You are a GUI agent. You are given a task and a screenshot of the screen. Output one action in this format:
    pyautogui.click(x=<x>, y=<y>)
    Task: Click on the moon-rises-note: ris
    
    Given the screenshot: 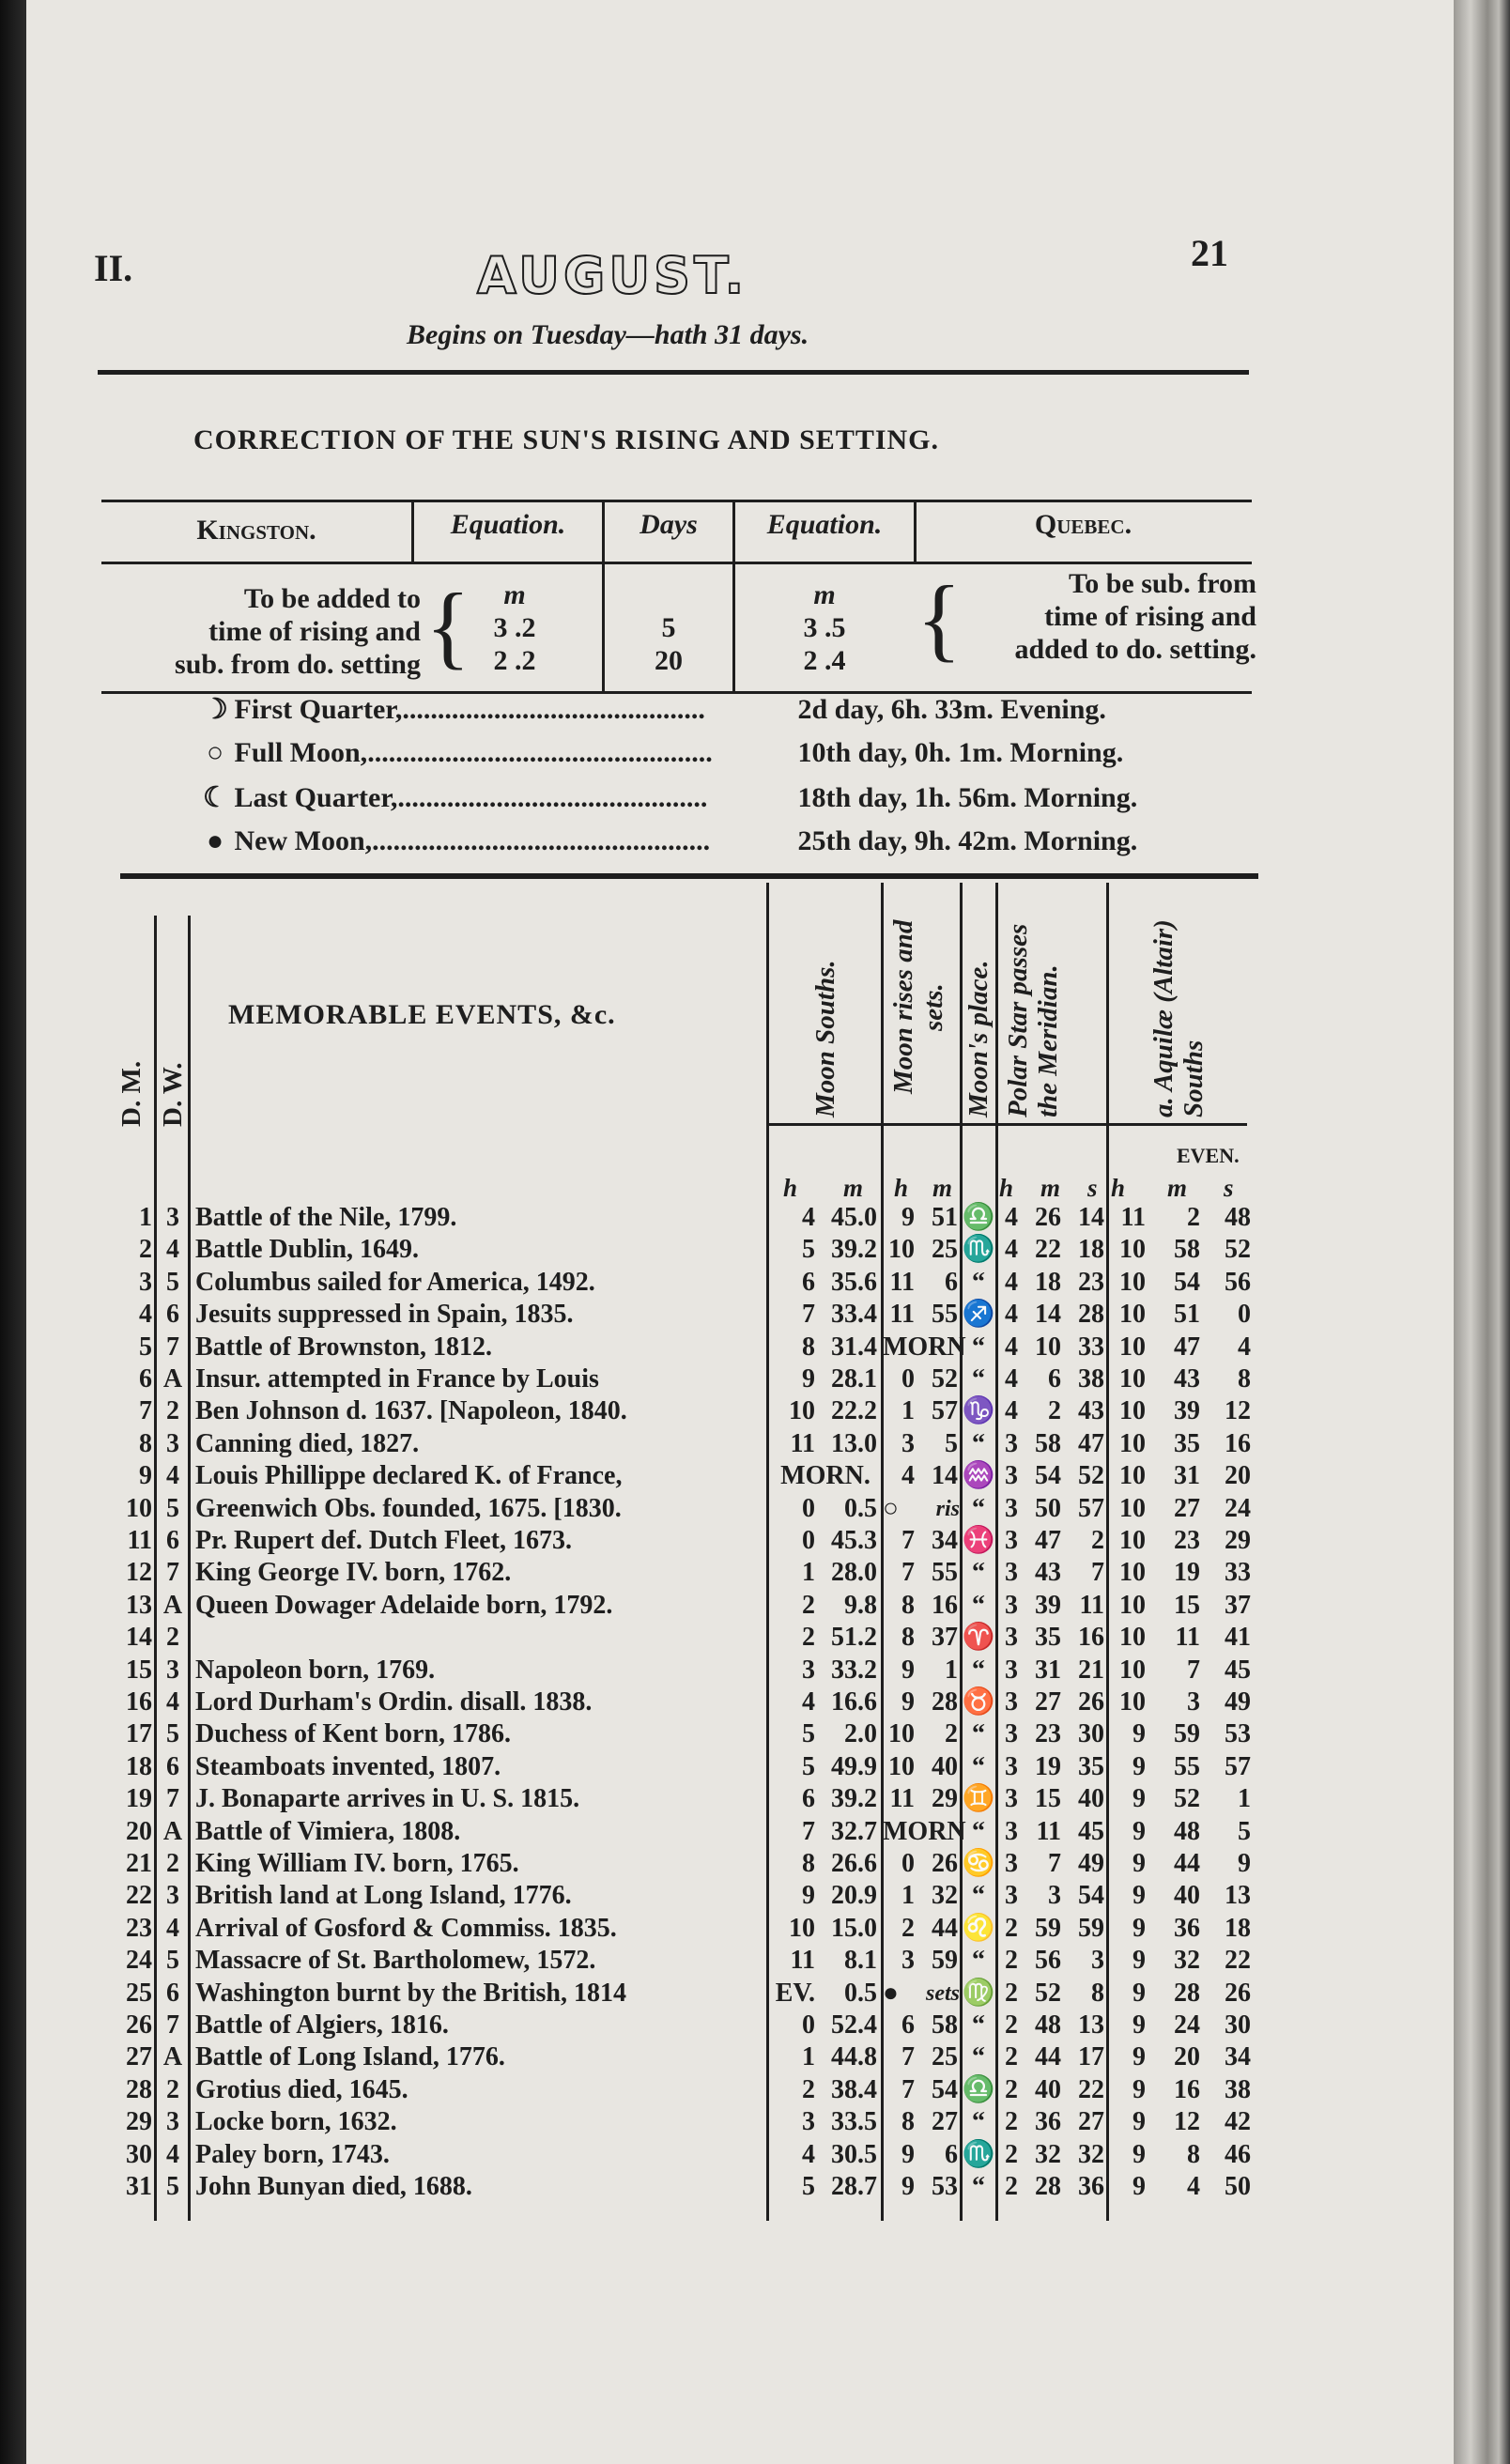 What is the action you would take?
    pyautogui.click(x=947, y=1508)
    